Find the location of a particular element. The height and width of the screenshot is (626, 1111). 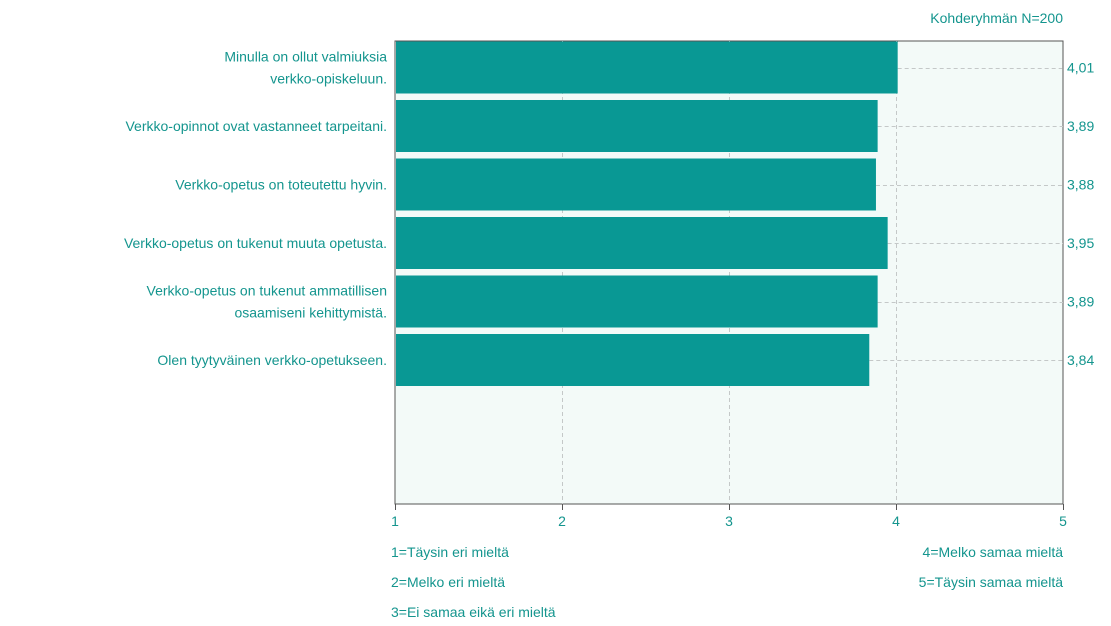

x-tick-label: 4 is located at coordinates (896, 521).